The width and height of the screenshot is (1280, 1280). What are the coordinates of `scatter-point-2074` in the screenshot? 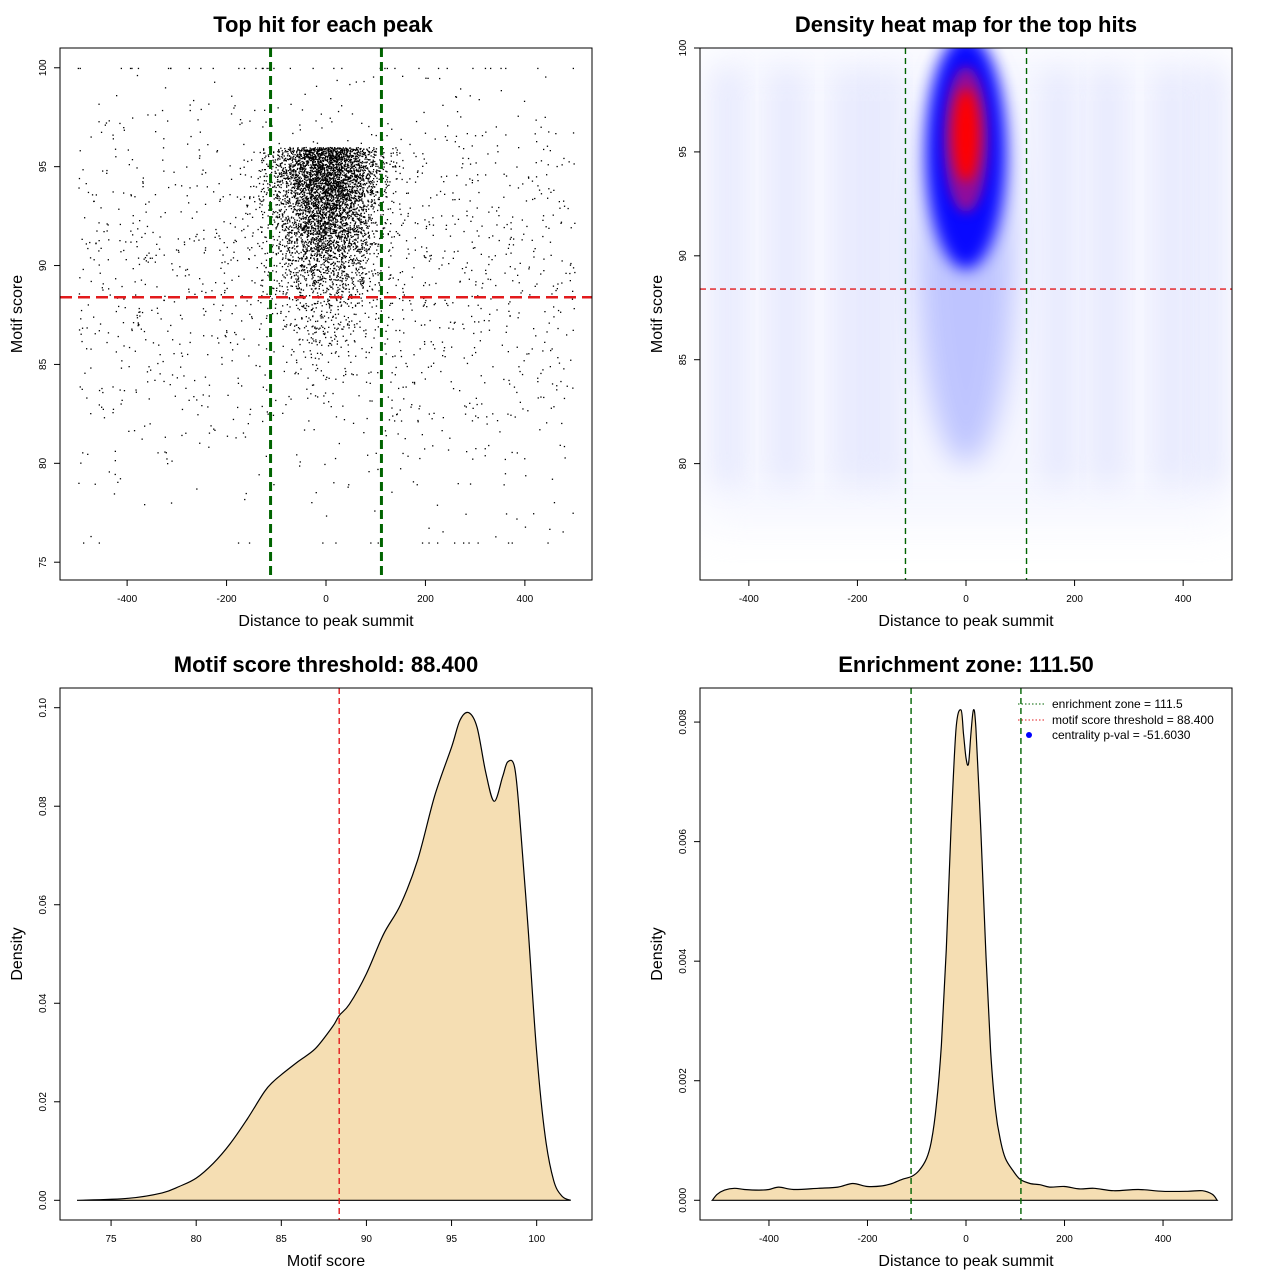 It's located at (308, 189).